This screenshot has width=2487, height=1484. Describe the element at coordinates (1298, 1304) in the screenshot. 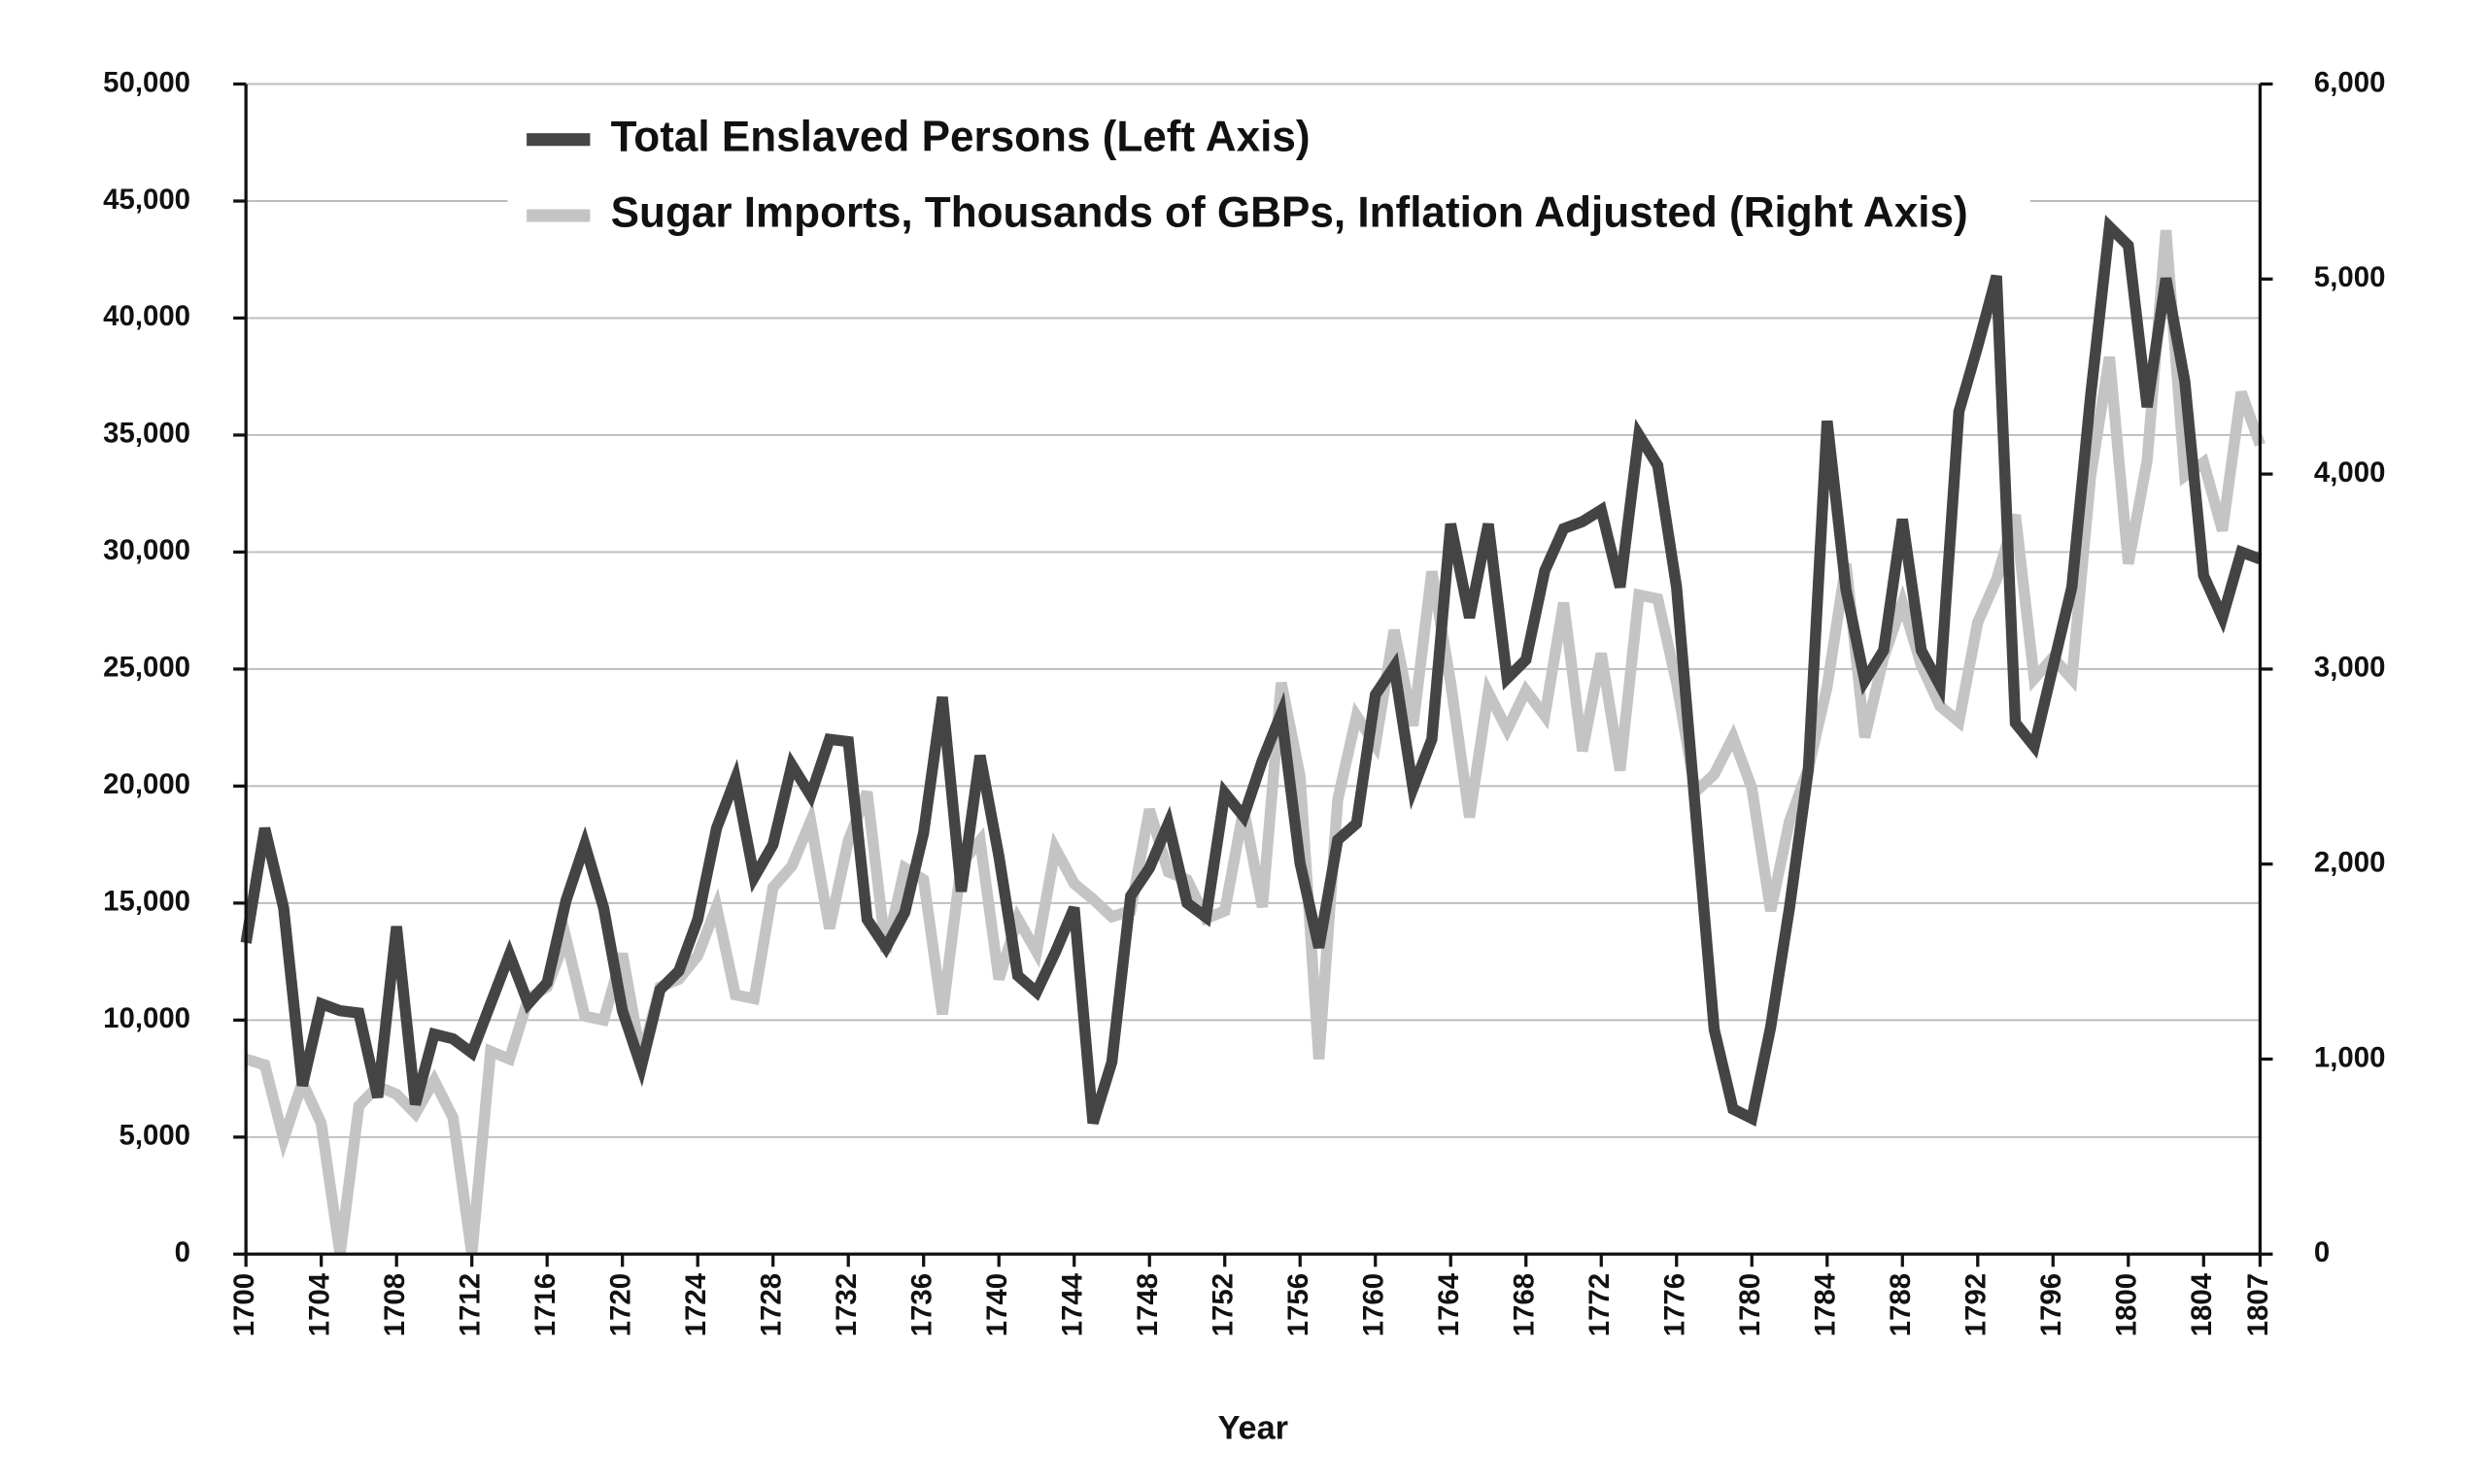

I see `x-tick-label: 1756` at that location.